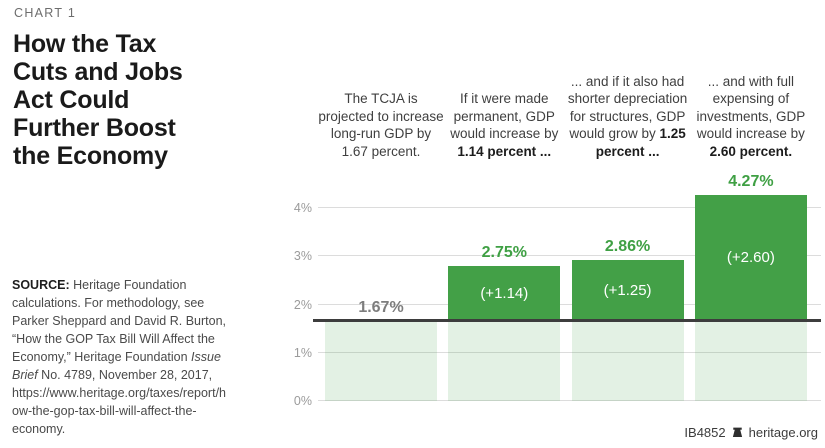 This screenshot has width=825, height=448. What do you see at coordinates (302, 352) in the screenshot?
I see `y-tick-label: 1%` at bounding box center [302, 352].